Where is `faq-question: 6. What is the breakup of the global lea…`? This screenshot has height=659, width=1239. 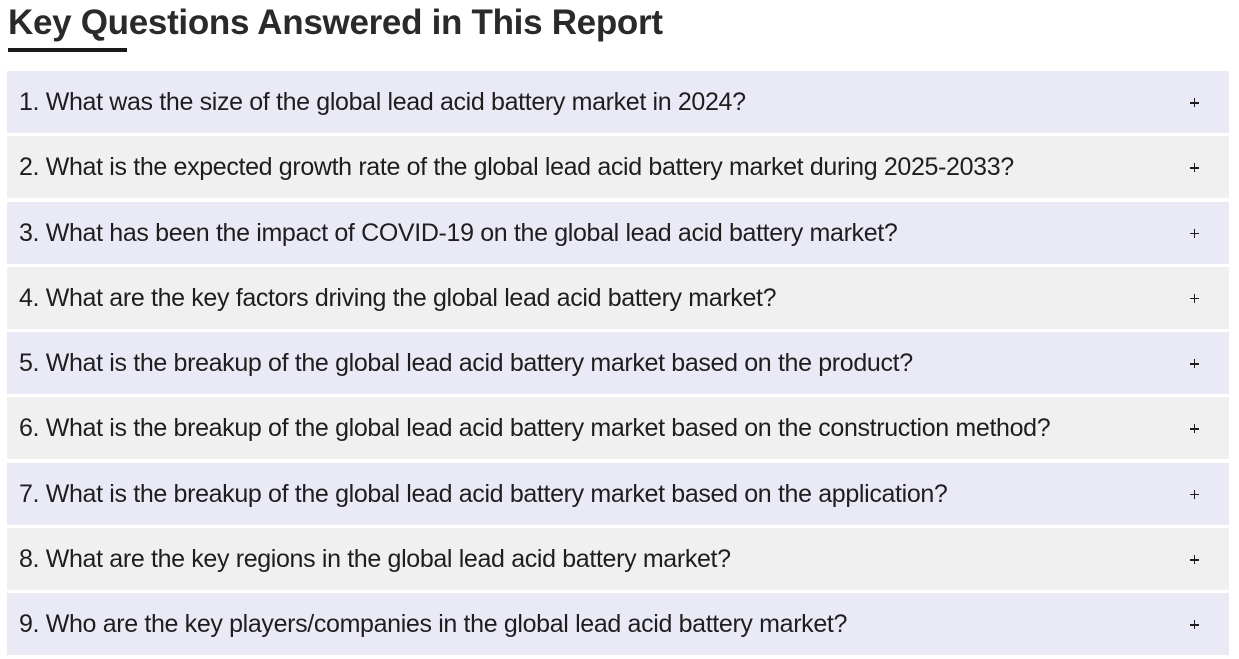
faq-question: 6. What is the breakup of the global lea… is located at coordinates (535, 428).